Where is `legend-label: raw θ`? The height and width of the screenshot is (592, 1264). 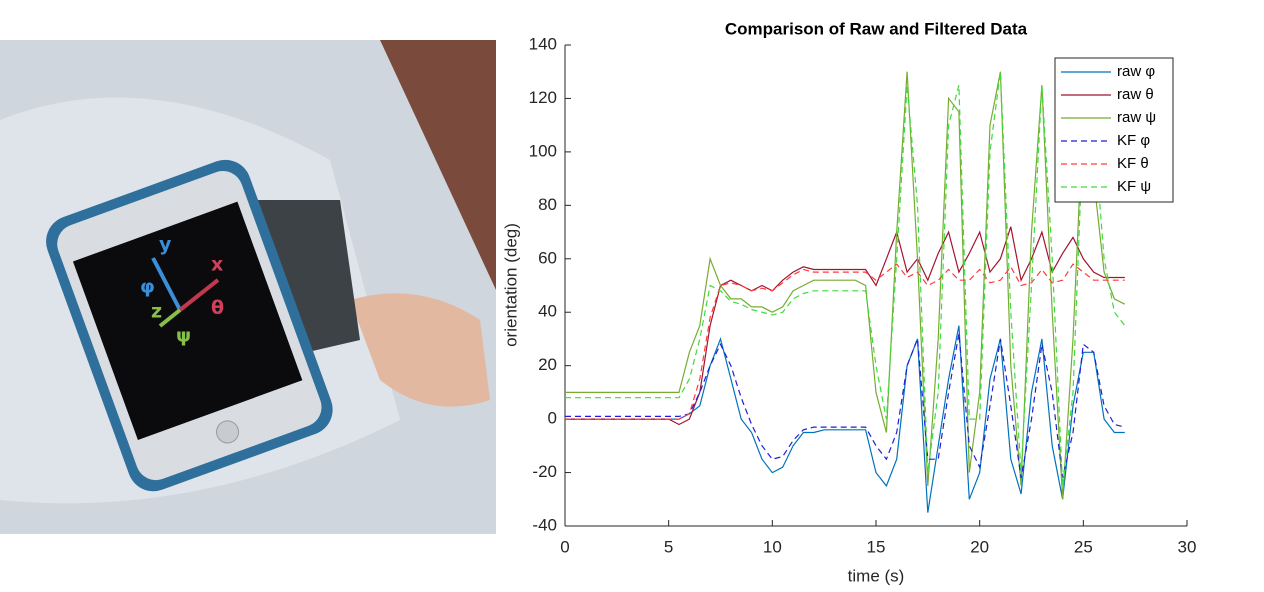
legend-label: raw θ is located at coordinates (1135, 94).